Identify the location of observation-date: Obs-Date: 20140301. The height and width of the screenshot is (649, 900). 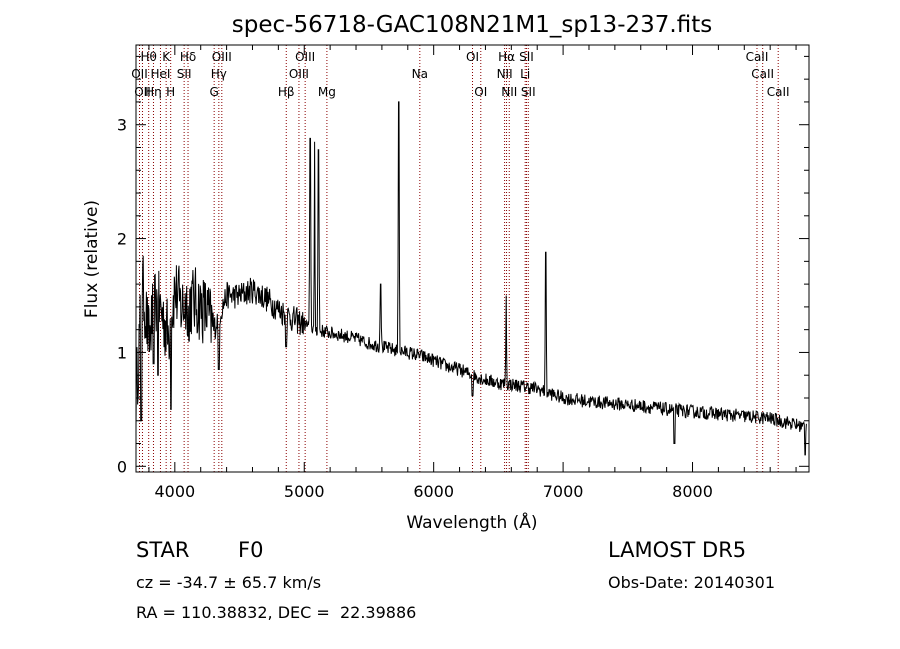
(692, 582).